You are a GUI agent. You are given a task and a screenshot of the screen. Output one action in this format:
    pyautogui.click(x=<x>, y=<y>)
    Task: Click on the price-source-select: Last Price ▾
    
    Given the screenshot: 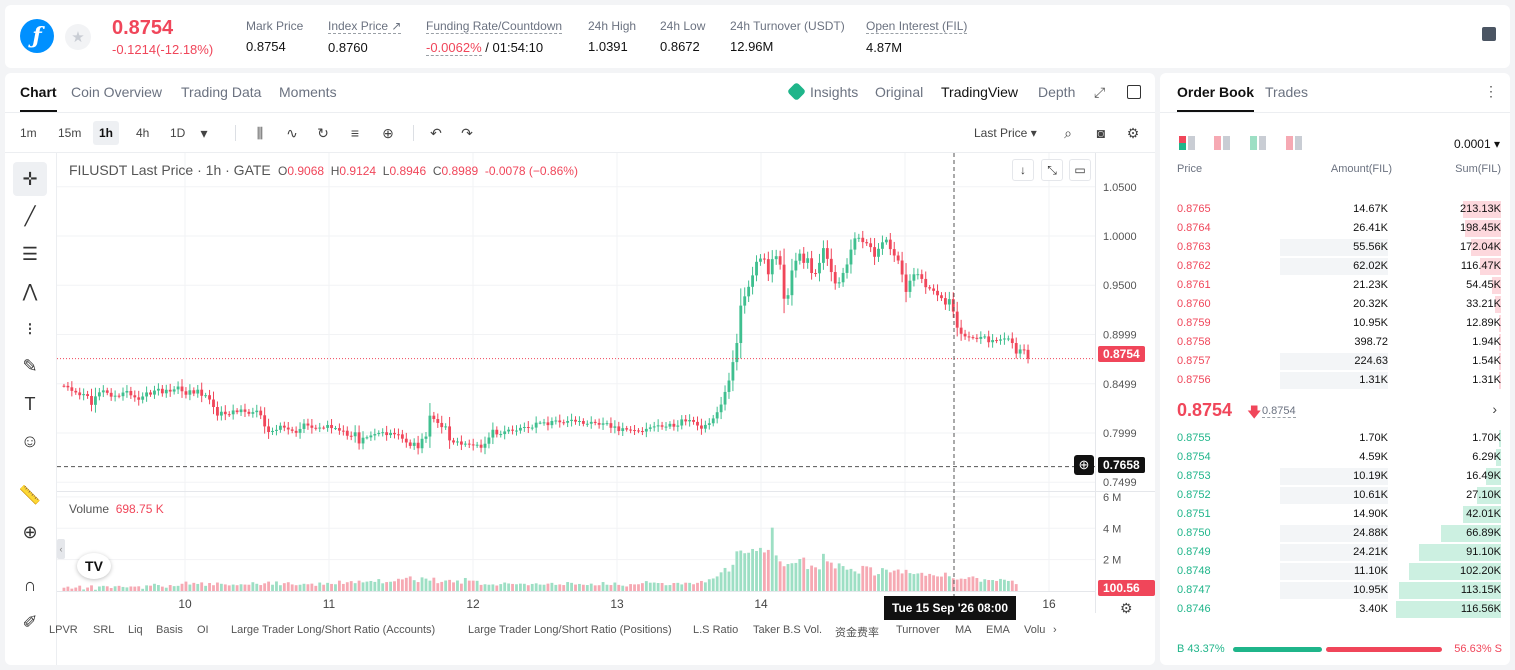 What is the action you would take?
    pyautogui.click(x=1005, y=133)
    